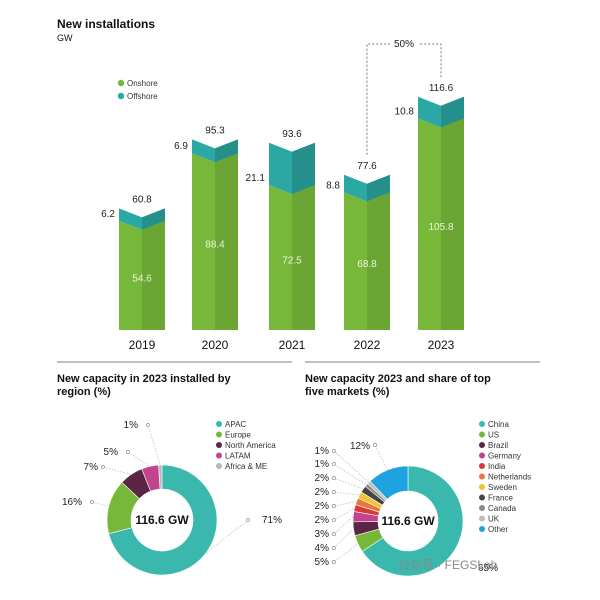 The height and width of the screenshot is (600, 600). What do you see at coordinates (65, 38) in the screenshot?
I see `bar-chart-unit: GW` at bounding box center [65, 38].